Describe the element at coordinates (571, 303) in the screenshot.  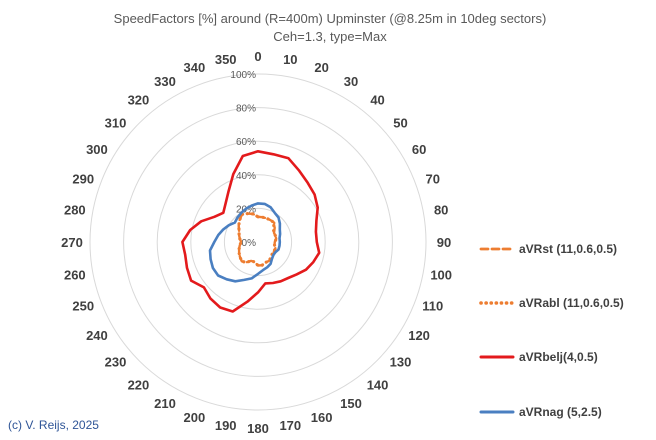
I see `legend-label: aVRabl (11,0.6,0.5)` at that location.